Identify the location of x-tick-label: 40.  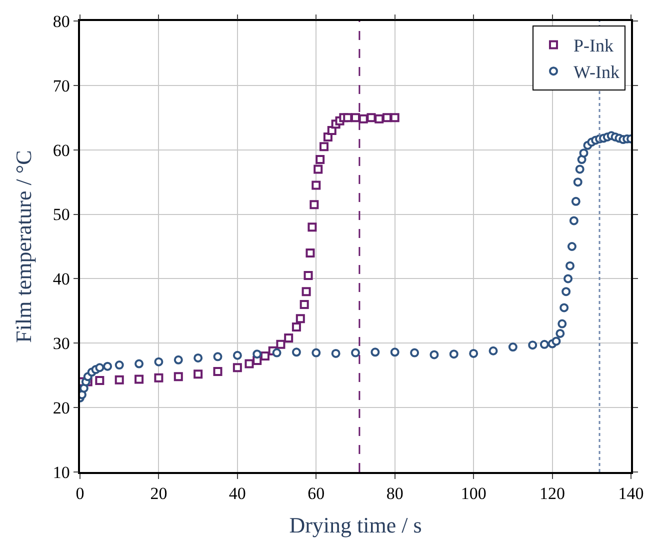
(237, 494).